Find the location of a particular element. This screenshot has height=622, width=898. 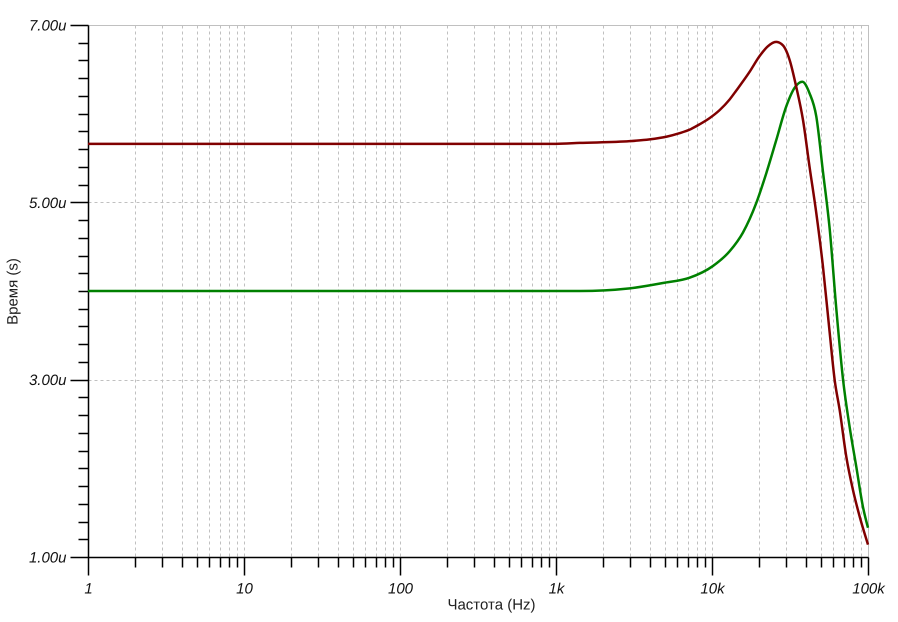

x-tick-label: 100k is located at coordinates (869, 589).